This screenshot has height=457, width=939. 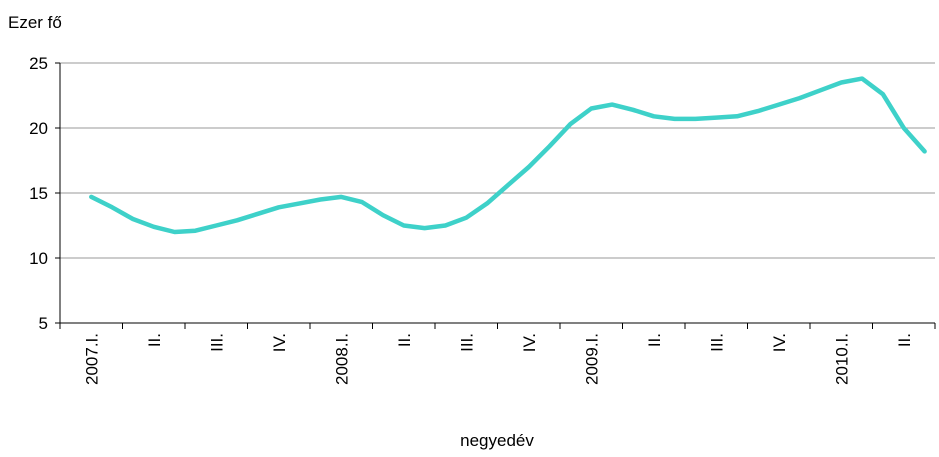 What do you see at coordinates (35, 22) in the screenshot?
I see `y-axis-label: Ezer fő` at bounding box center [35, 22].